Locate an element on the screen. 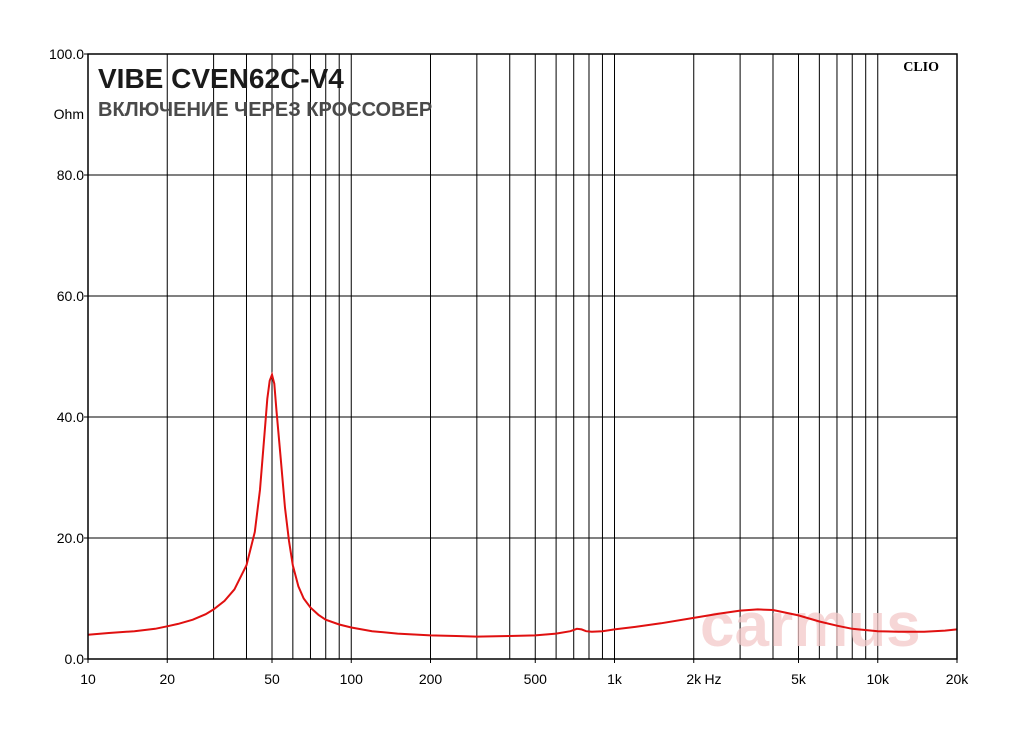 The width and height of the screenshot is (1024, 730). x-tick-label: 1k is located at coordinates (615, 679).